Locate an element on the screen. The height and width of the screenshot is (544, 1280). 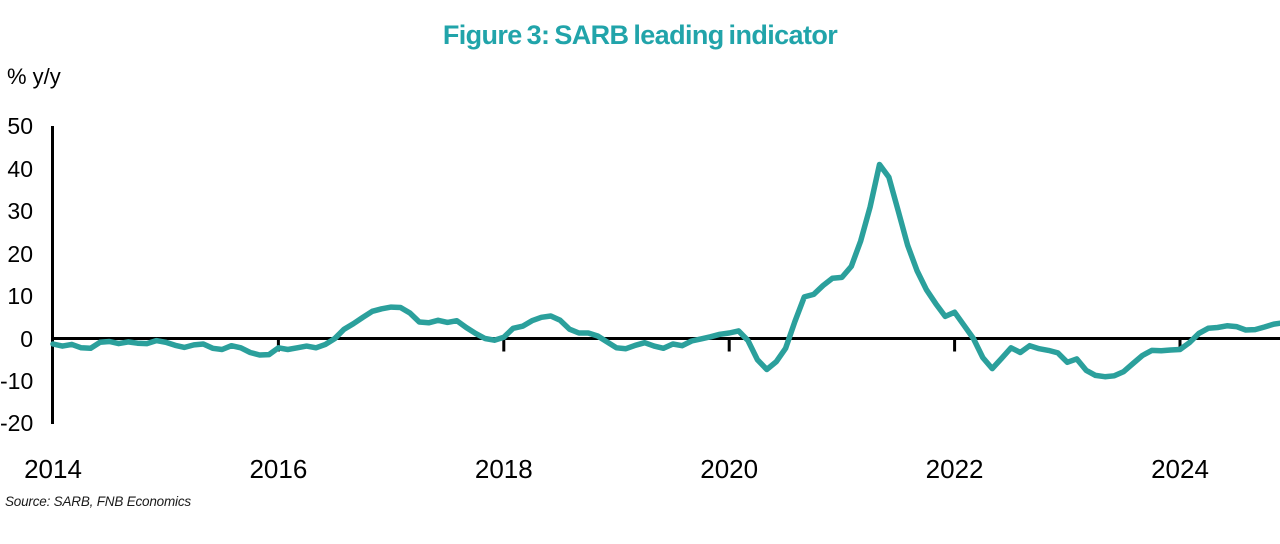
figure-title: Figure 3: SARB leading indicator is located at coordinates (640, 35).